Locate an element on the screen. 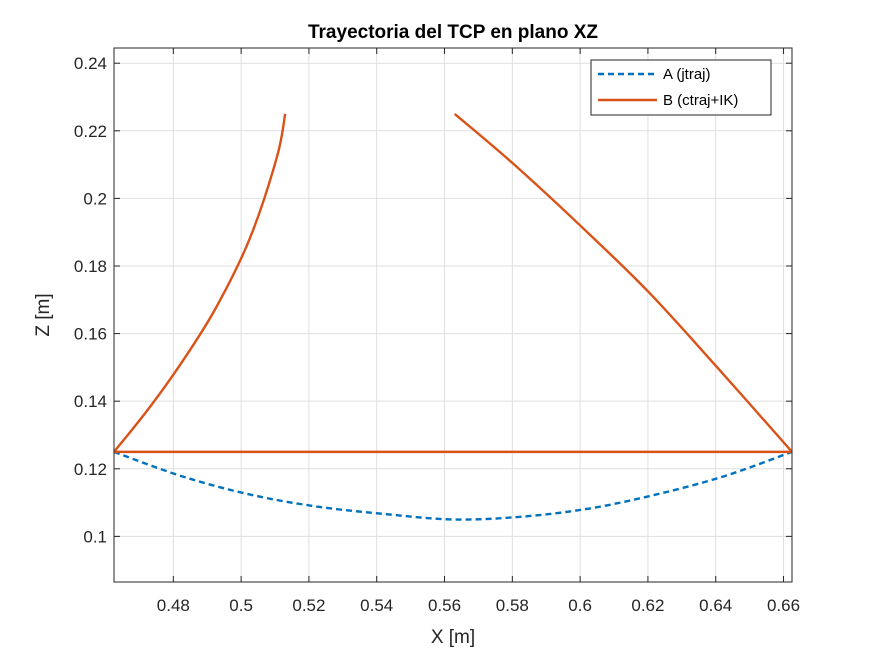 Image resolution: width=875 pixels, height=656 pixels. legend-entry-b: B (ctraj+IK) is located at coordinates (700, 100).